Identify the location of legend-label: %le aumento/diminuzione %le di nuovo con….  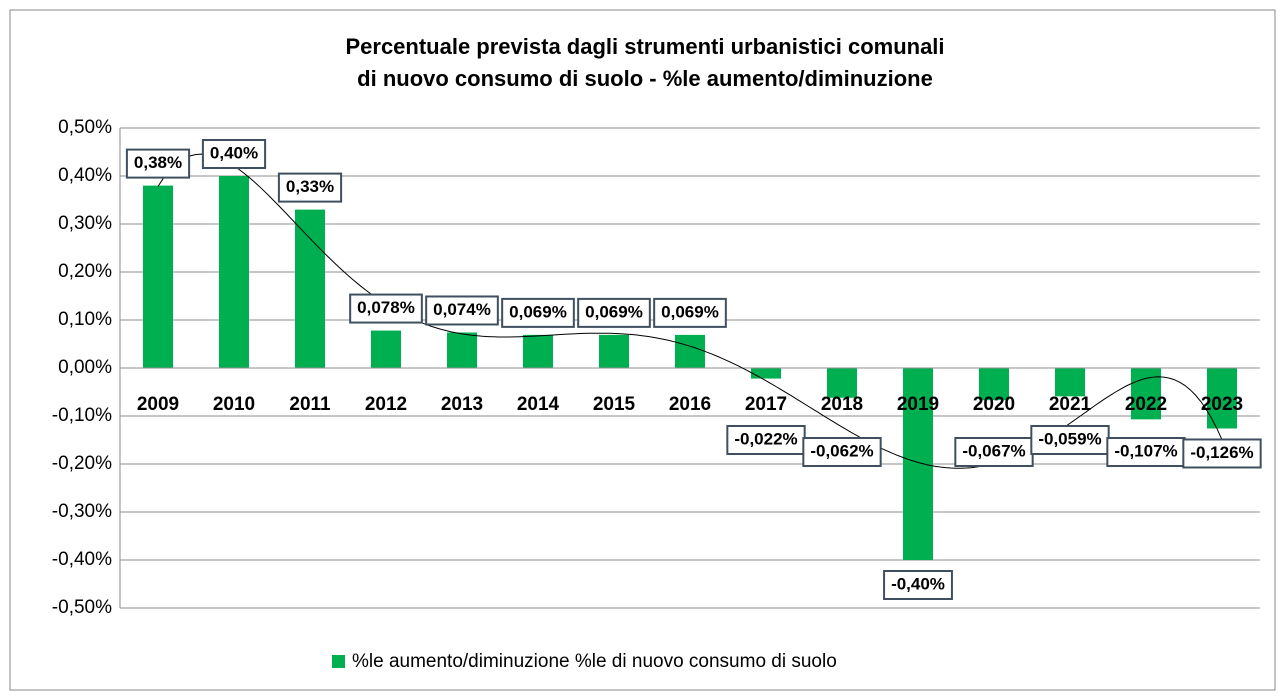
(594, 661).